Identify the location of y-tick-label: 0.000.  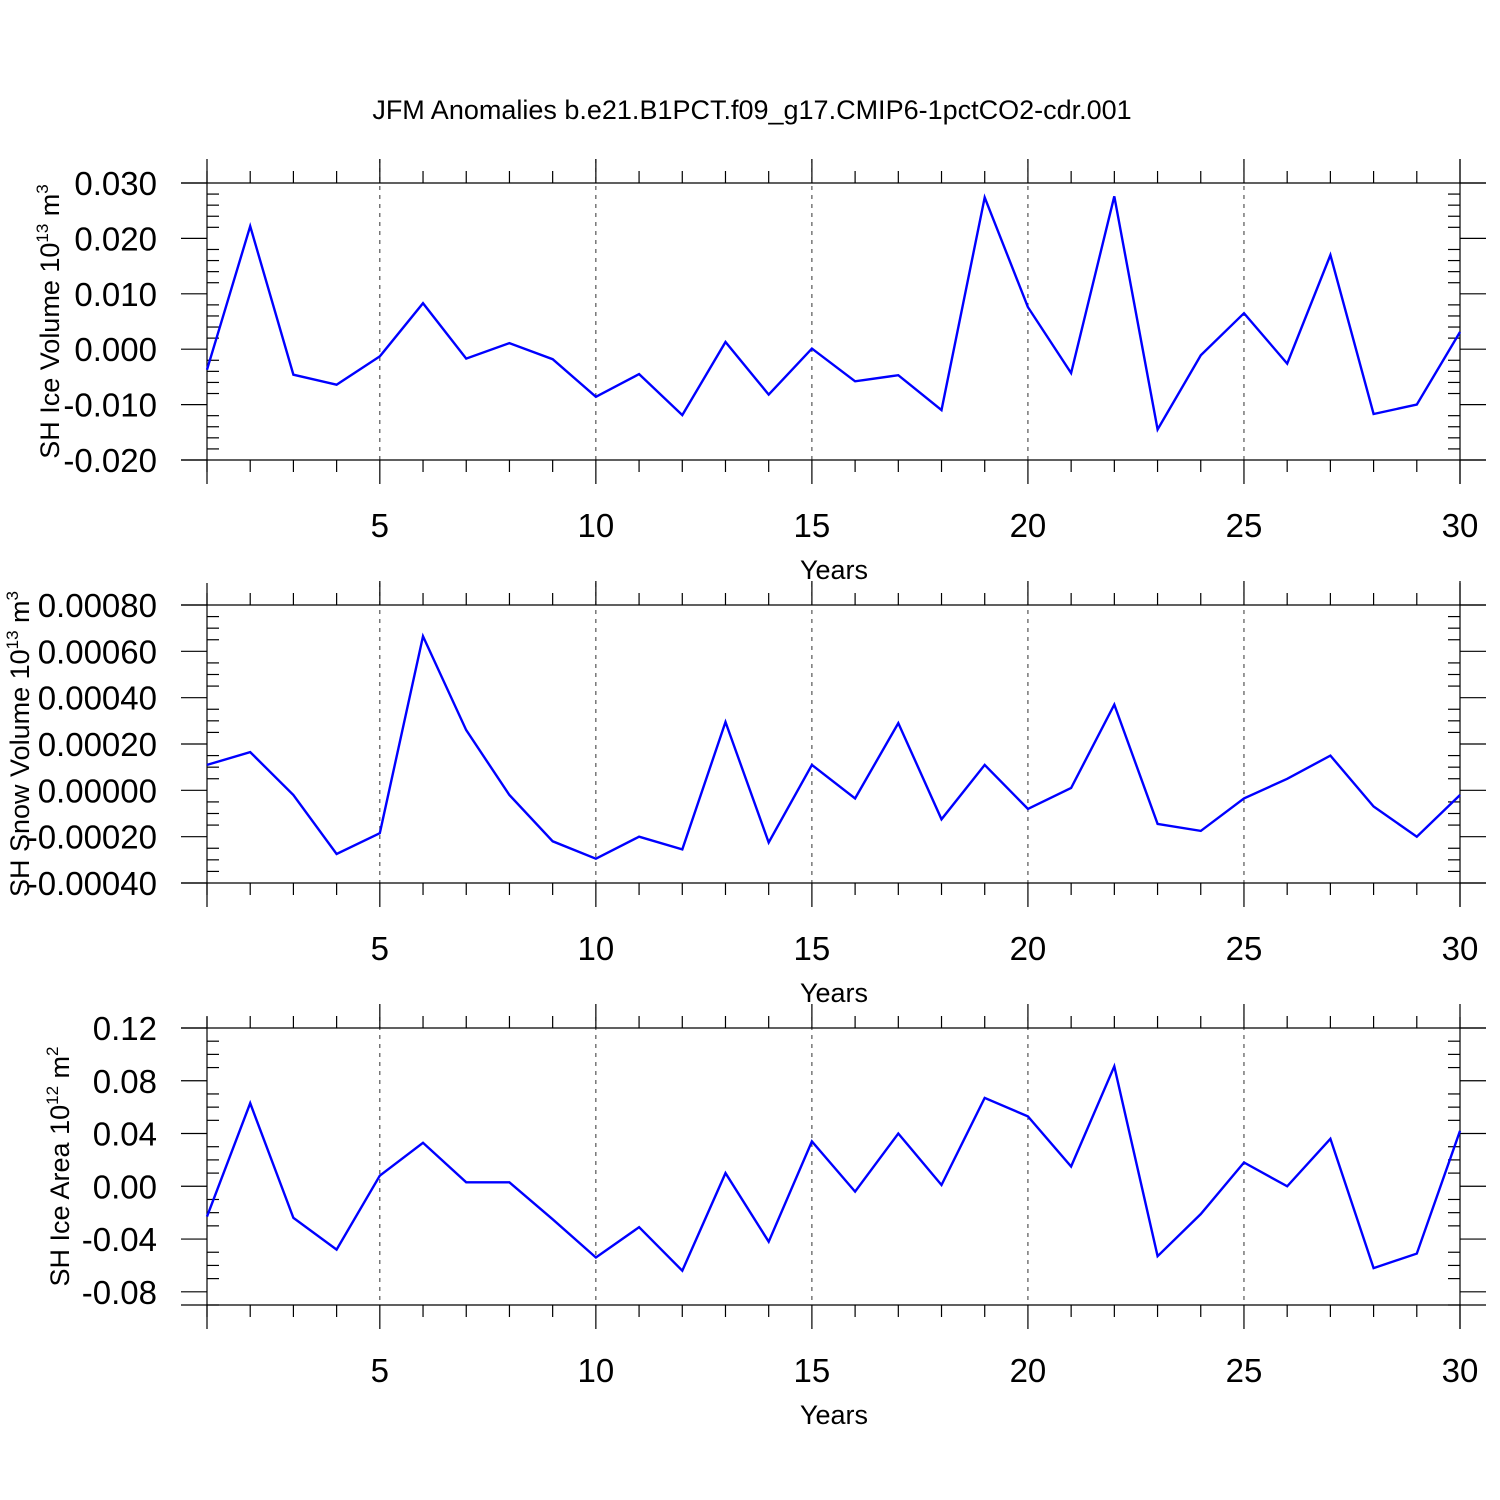
(115, 349).